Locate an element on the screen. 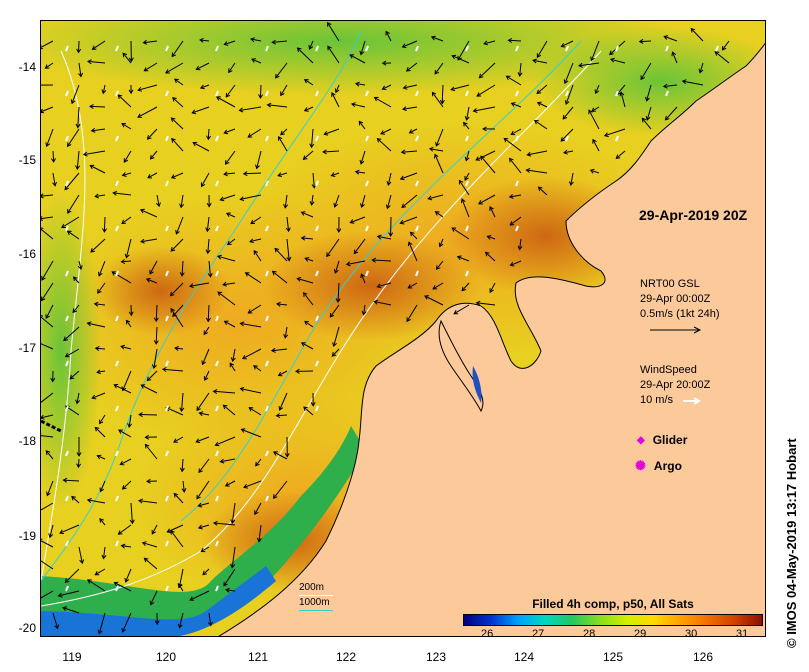 The height and width of the screenshot is (672, 809). isobath-200m is located at coordinates (63, 316).